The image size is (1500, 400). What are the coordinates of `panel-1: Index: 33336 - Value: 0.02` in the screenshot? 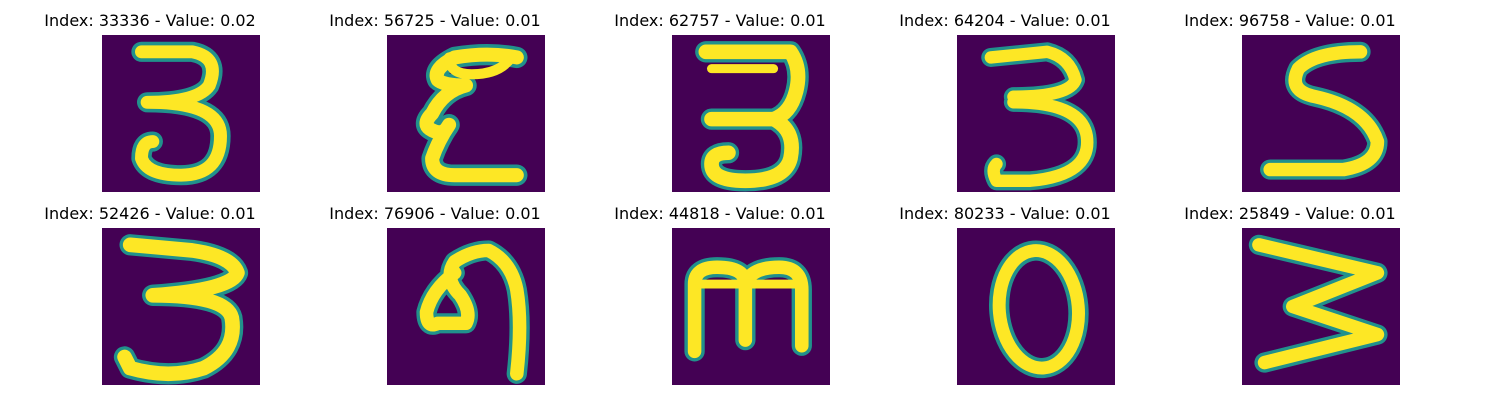 It's located at (150, 96).